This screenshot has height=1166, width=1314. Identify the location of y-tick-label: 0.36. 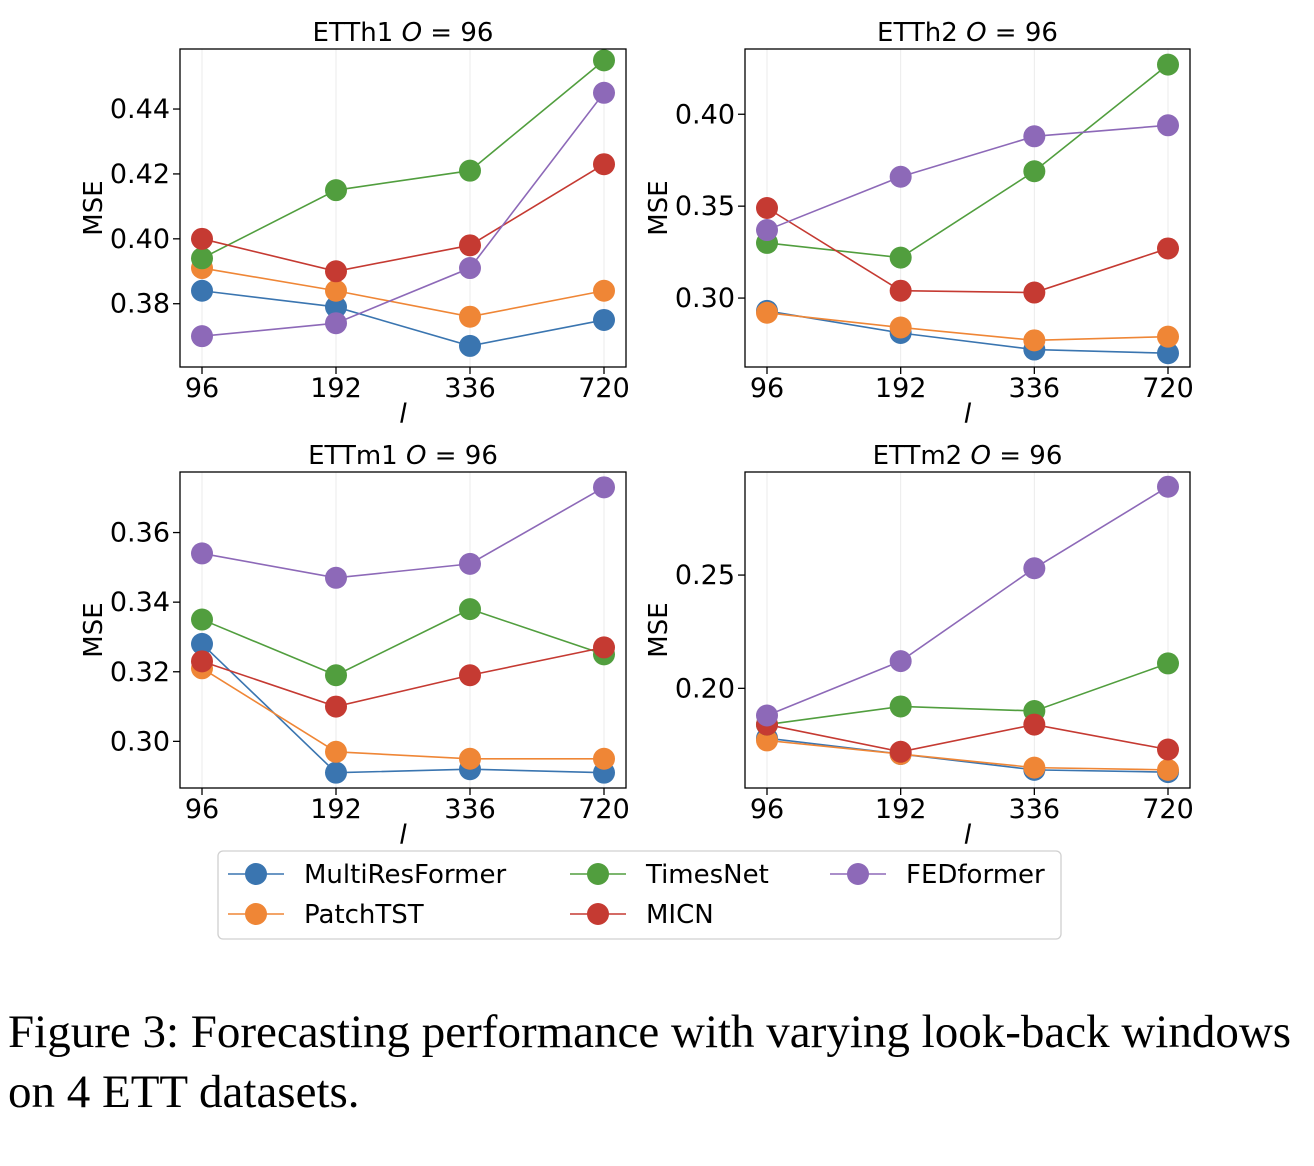
(140, 533).